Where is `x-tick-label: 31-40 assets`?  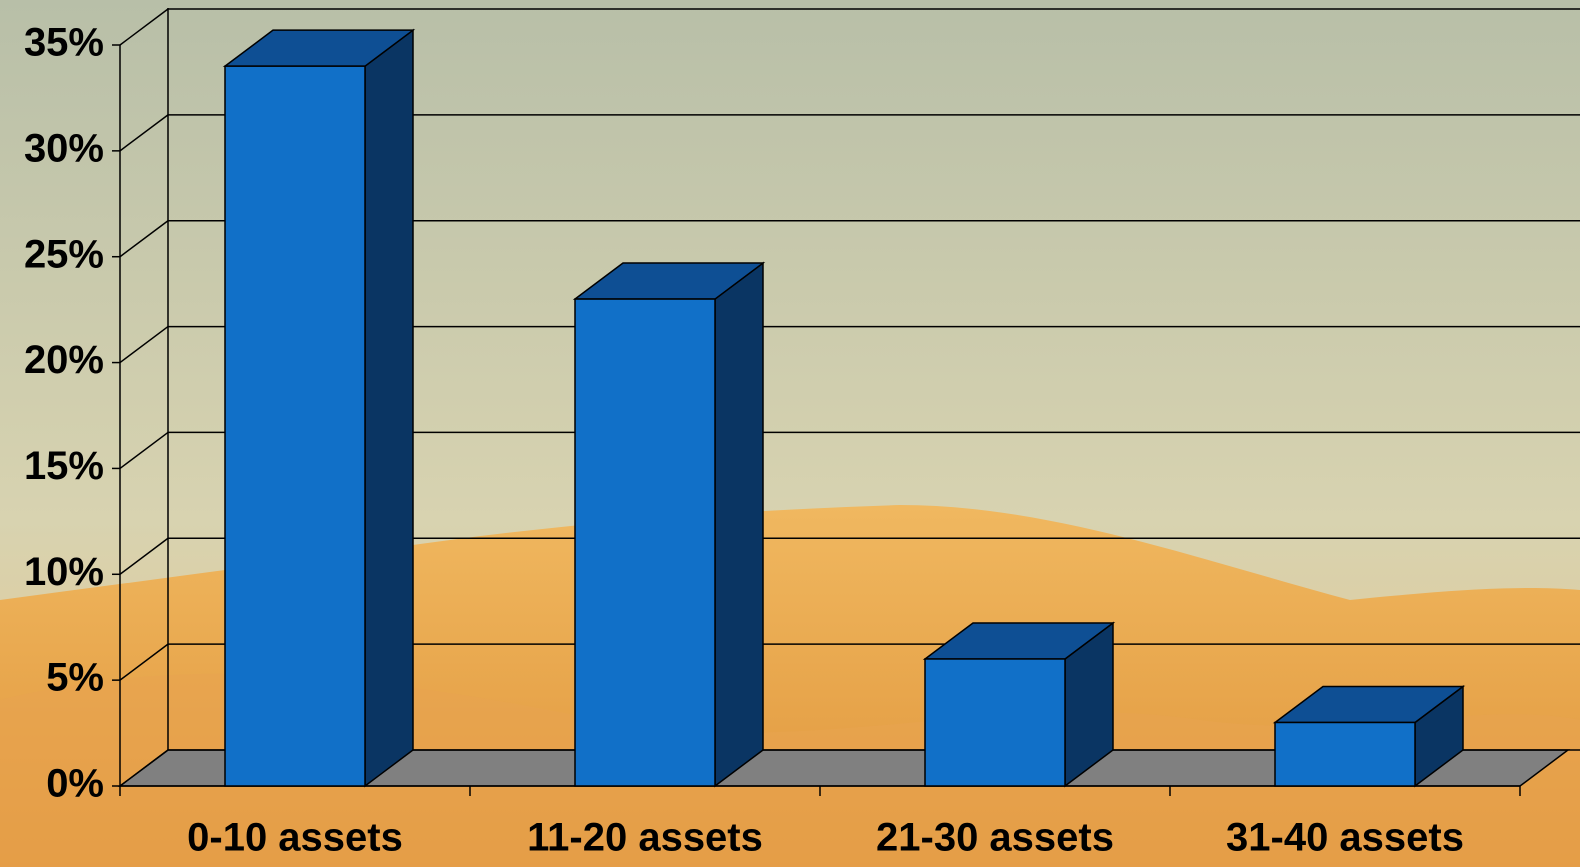 x-tick-label: 31-40 assets is located at coordinates (1345, 838).